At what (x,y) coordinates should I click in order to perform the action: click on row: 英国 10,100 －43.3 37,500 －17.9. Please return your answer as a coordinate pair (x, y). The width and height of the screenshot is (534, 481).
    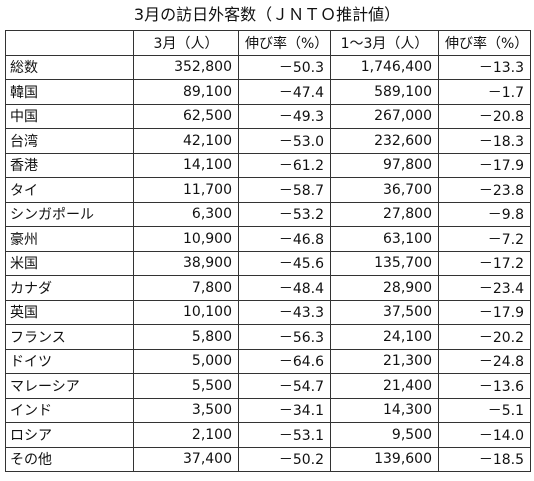
    Looking at the image, I should click on (268, 312).